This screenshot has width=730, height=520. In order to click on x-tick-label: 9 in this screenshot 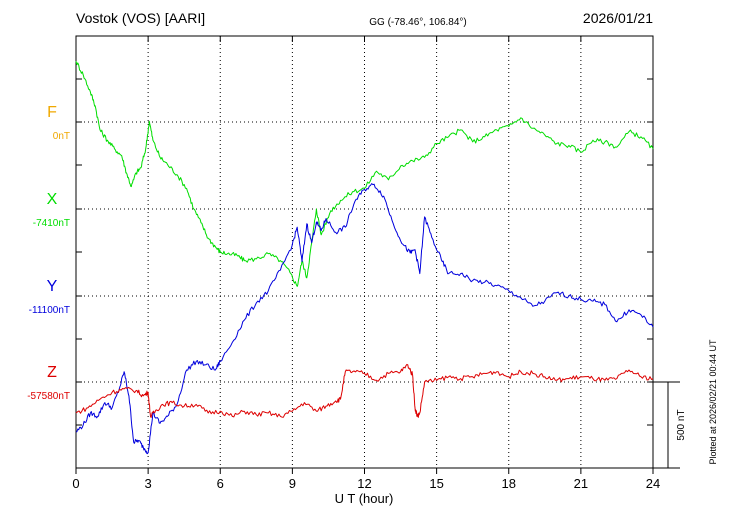, I will do `click(292, 483)`.